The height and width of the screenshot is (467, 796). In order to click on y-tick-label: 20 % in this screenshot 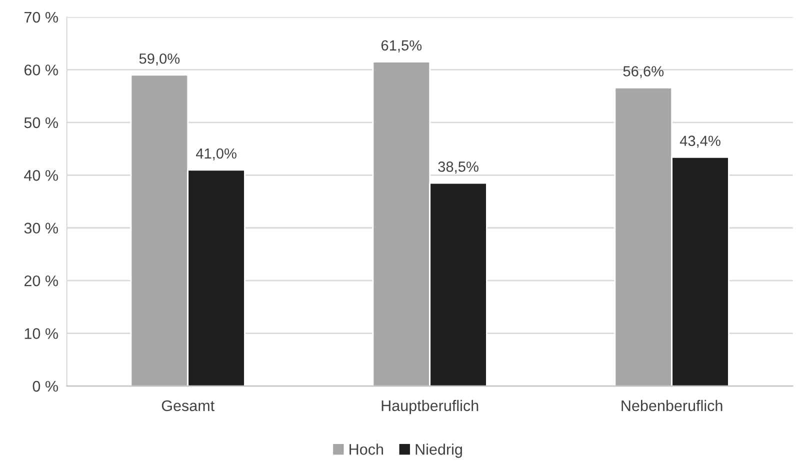, I will do `click(41, 280)`.